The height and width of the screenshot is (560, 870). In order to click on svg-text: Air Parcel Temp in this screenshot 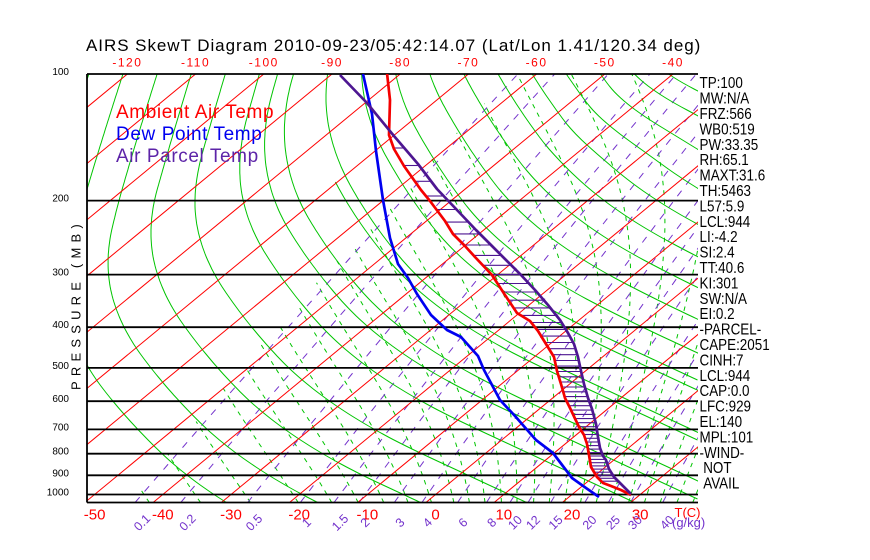, I will do `click(187, 156)`.